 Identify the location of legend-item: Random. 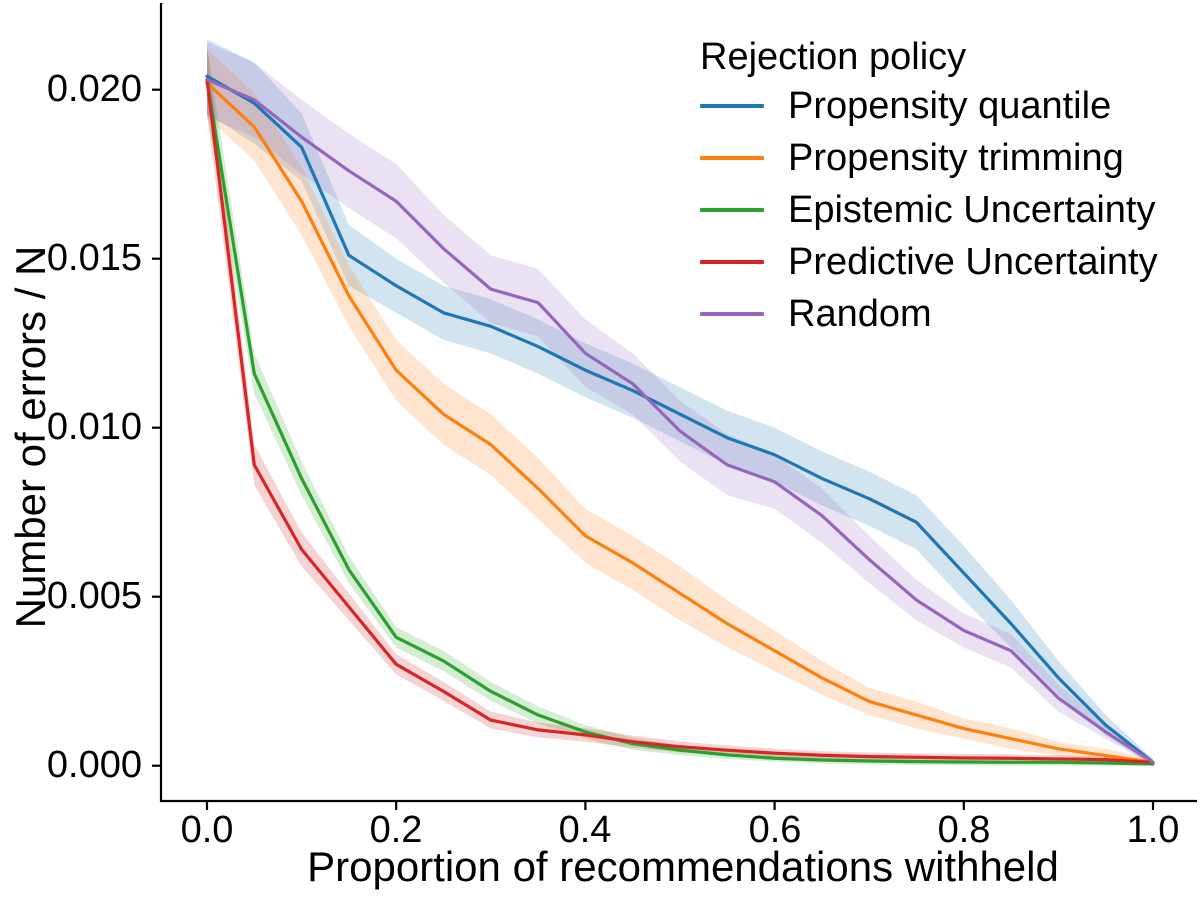
(929, 314).